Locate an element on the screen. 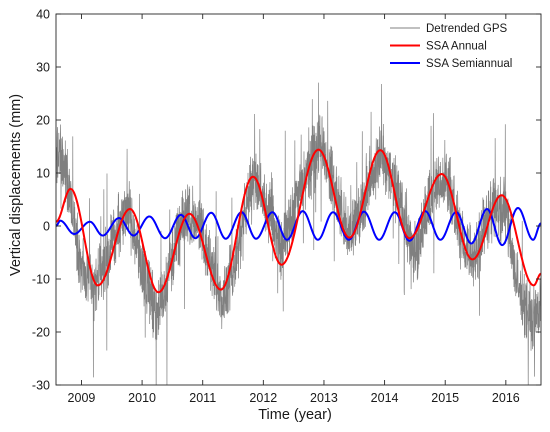 The height and width of the screenshot is (432, 550). y-tick-label: 40 is located at coordinates (43, 15).